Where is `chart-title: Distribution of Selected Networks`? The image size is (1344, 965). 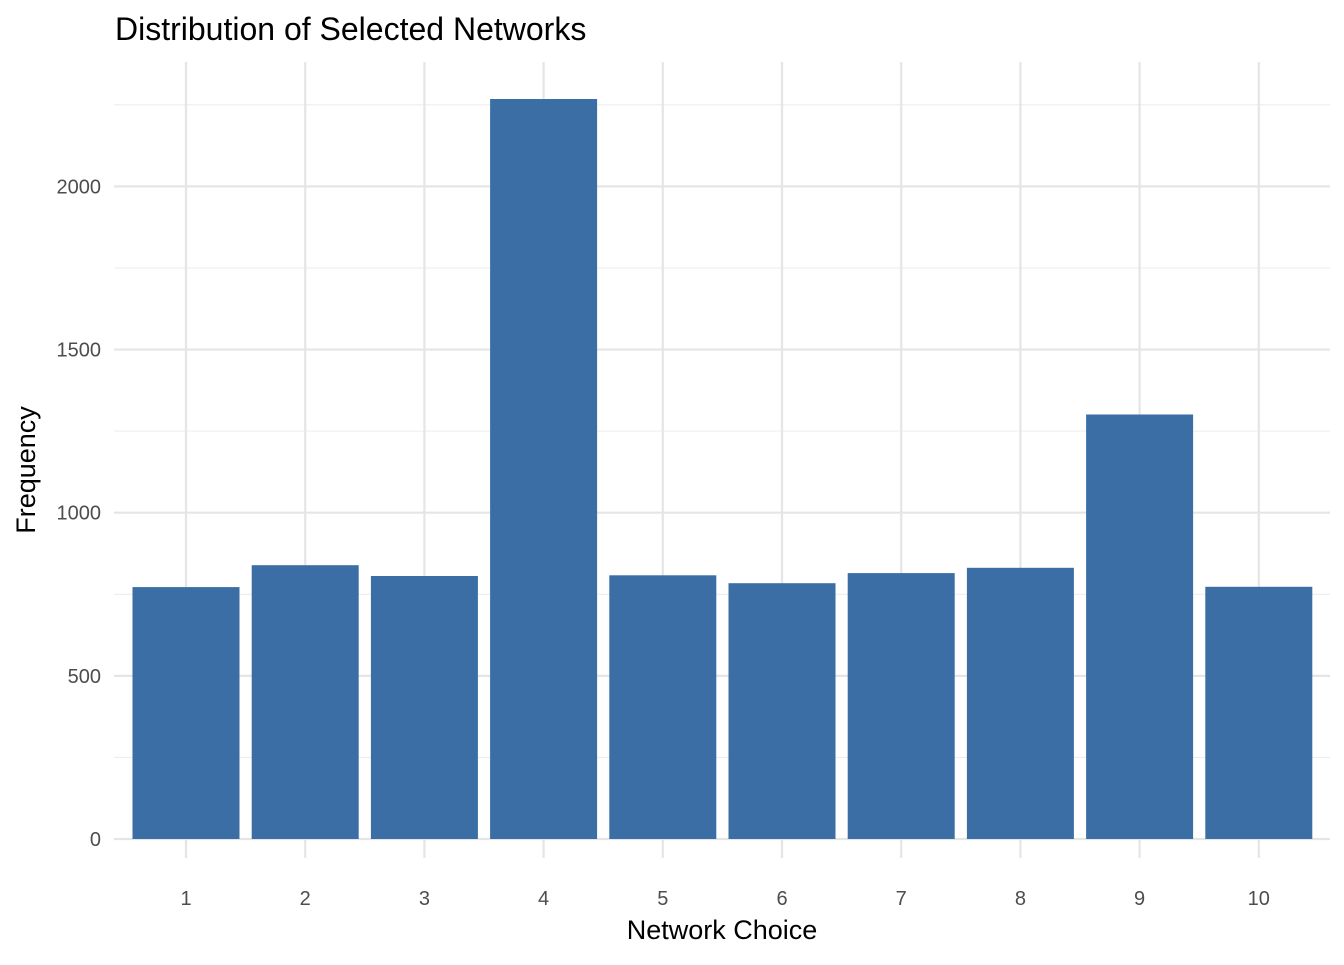
chart-title: Distribution of Selected Networks is located at coordinates (350, 29).